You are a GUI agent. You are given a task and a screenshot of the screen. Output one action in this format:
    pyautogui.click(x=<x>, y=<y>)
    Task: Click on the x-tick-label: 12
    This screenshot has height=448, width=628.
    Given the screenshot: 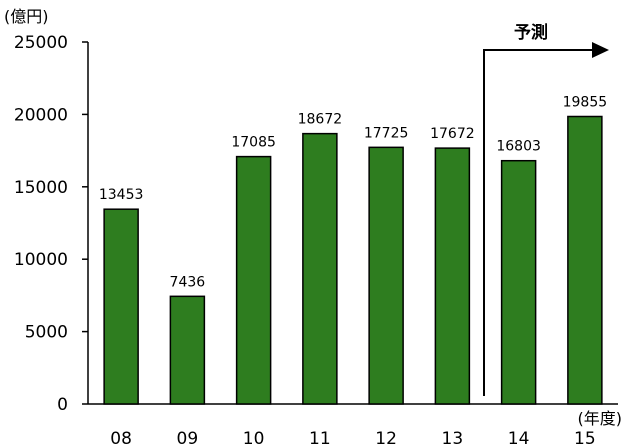 What is the action you would take?
    pyautogui.click(x=386, y=438)
    